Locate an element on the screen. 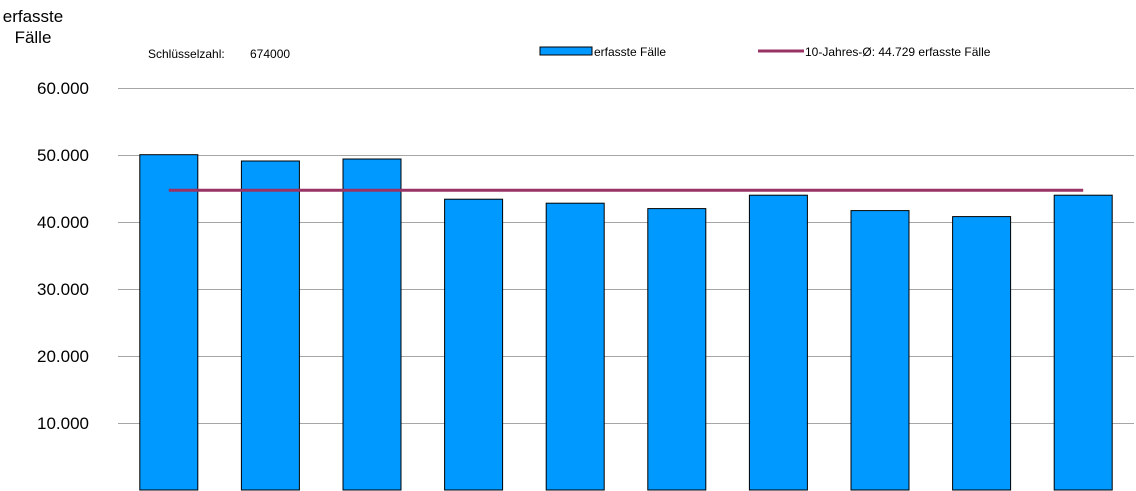 This screenshot has height=491, width=1136. y-tick-label: 20.000 is located at coordinates (63, 356).